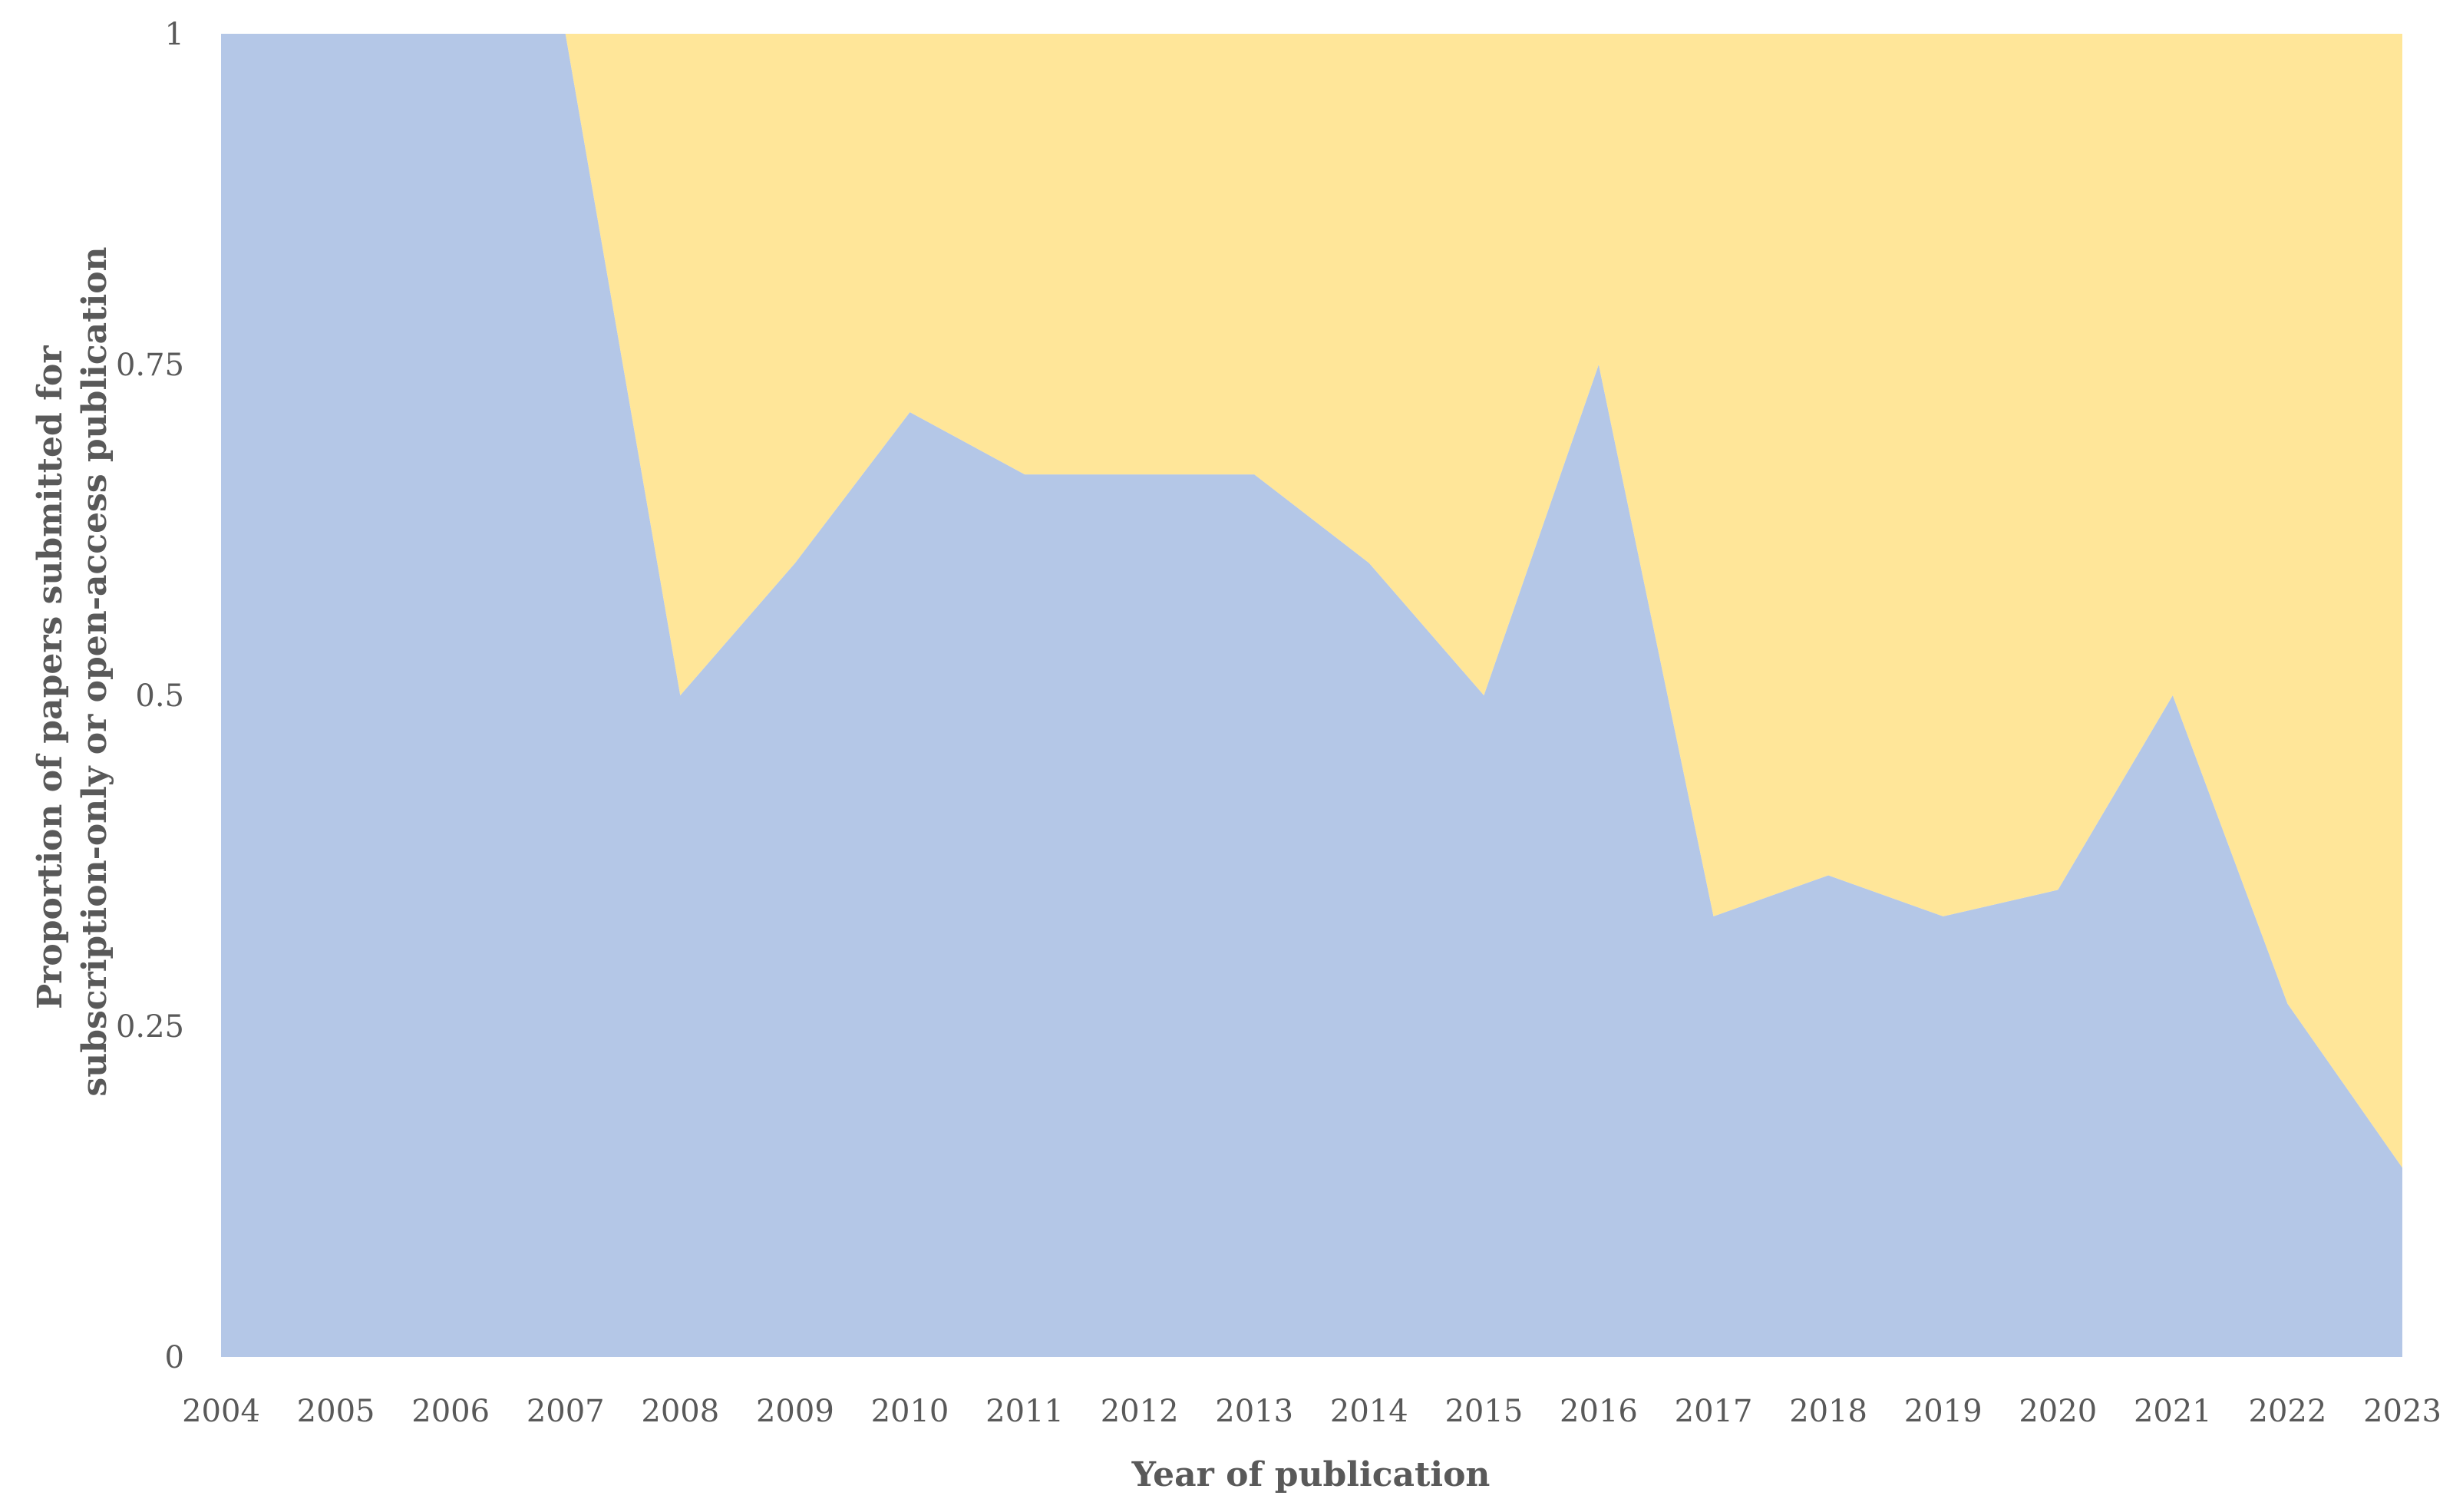 Image resolution: width=2453 pixels, height=1512 pixels. What do you see at coordinates (1024, 1412) in the screenshot?
I see `x-tick-label: 2011` at bounding box center [1024, 1412].